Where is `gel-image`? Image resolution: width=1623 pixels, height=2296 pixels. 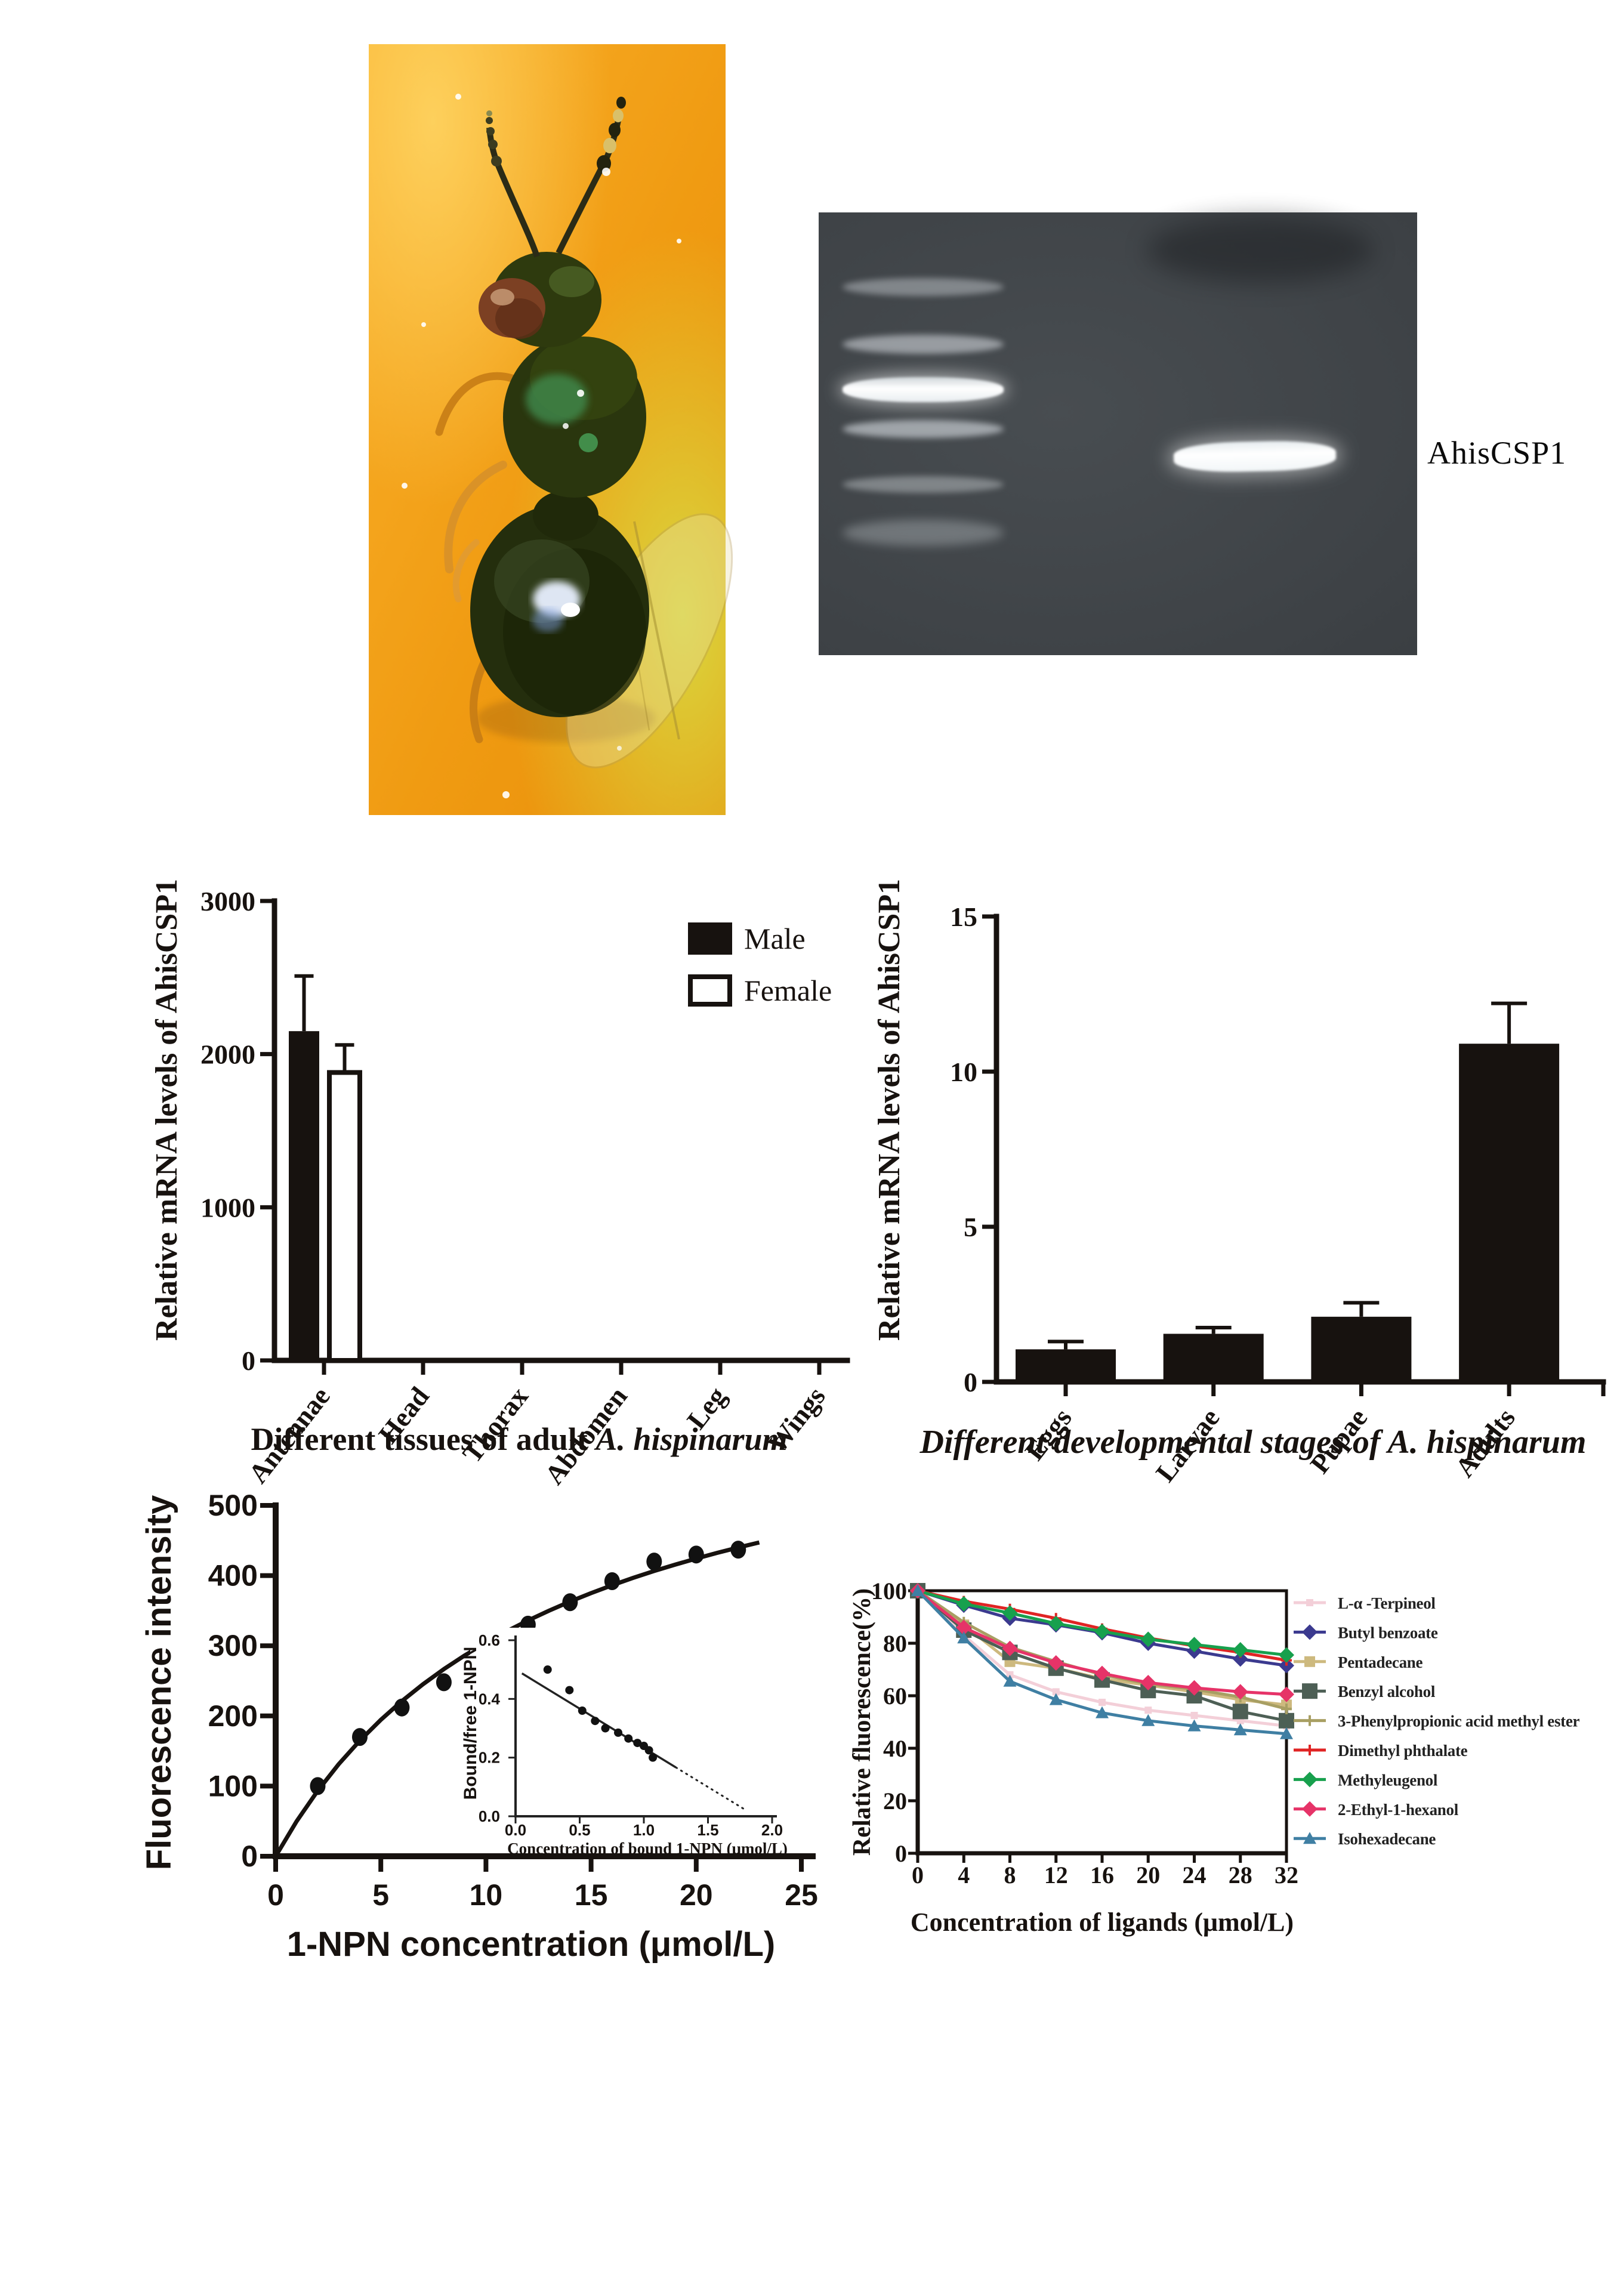 gel-image is located at coordinates (1118, 433).